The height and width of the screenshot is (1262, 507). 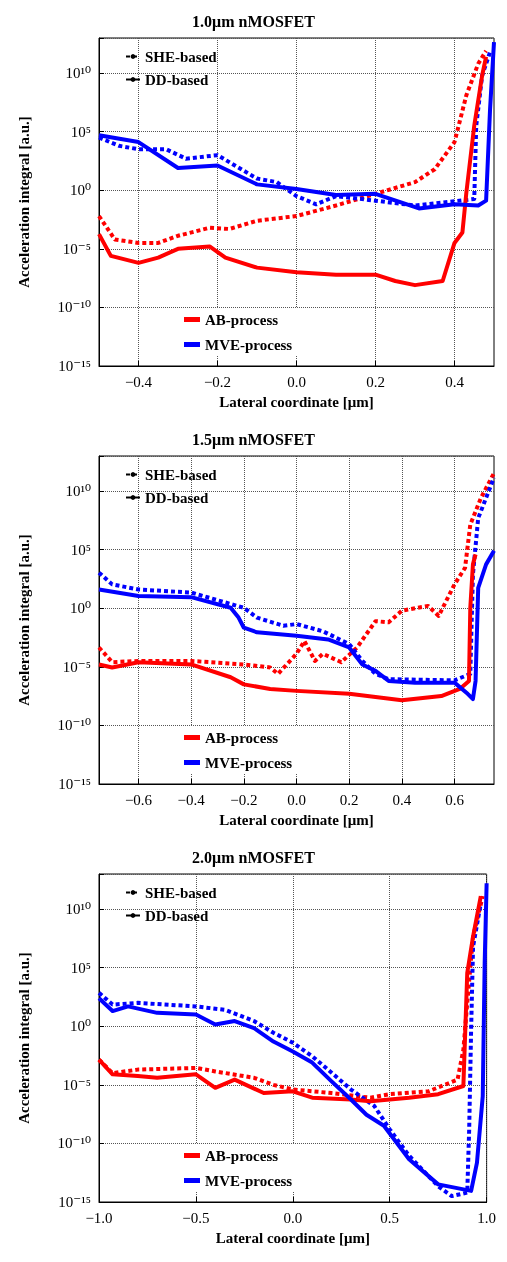 I want to click on x-tick-label: 0.5, so click(x=390, y=1217).